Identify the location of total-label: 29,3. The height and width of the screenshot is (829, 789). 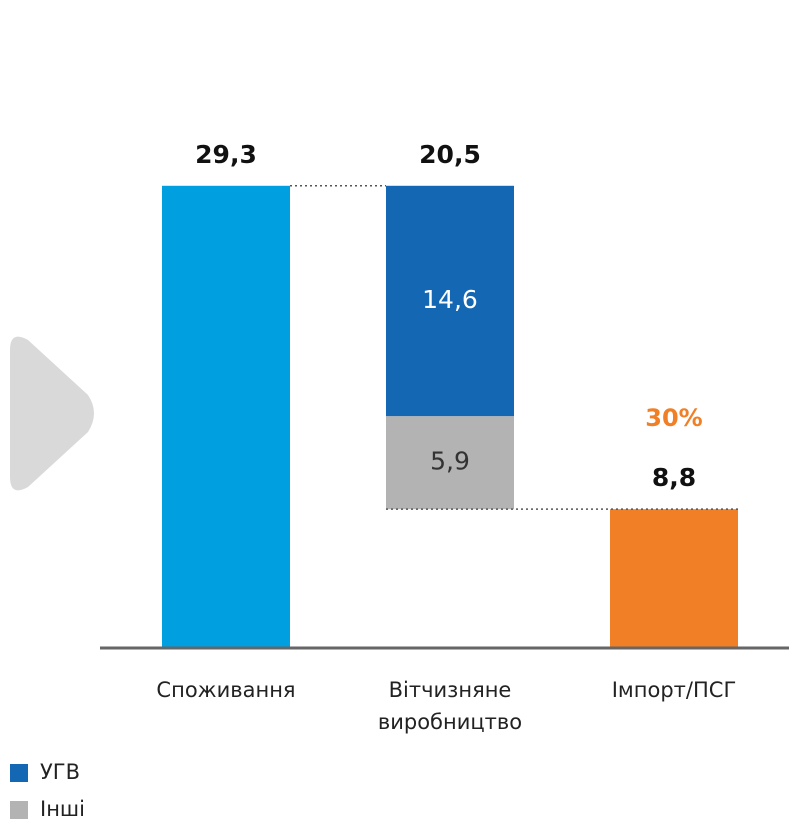
(226, 154).